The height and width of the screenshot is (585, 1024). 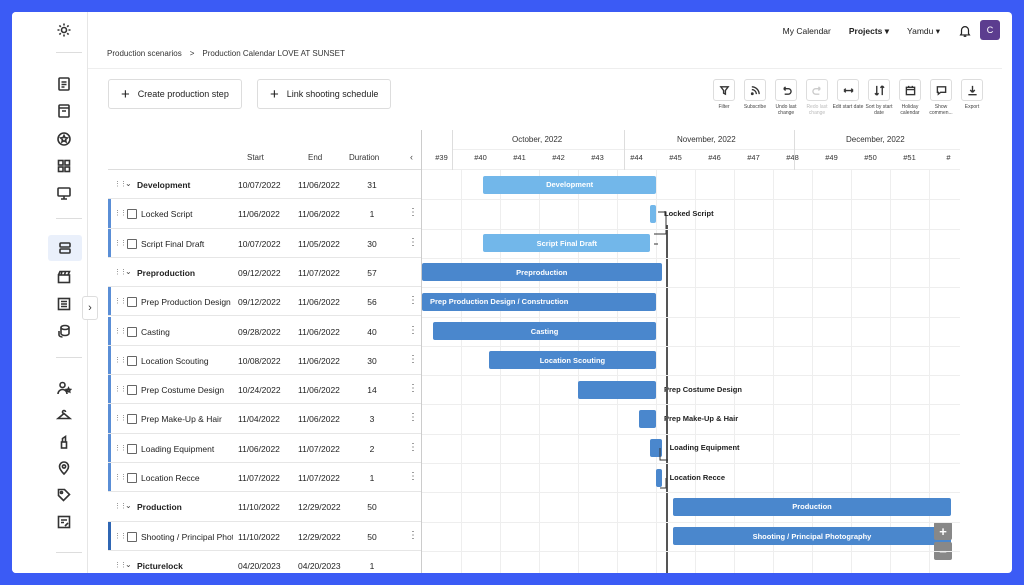 I want to click on task-row: ⋮⋮ Casting ⋮ 09/28/2022 11/06/2022 40, so click(x=264, y=331).